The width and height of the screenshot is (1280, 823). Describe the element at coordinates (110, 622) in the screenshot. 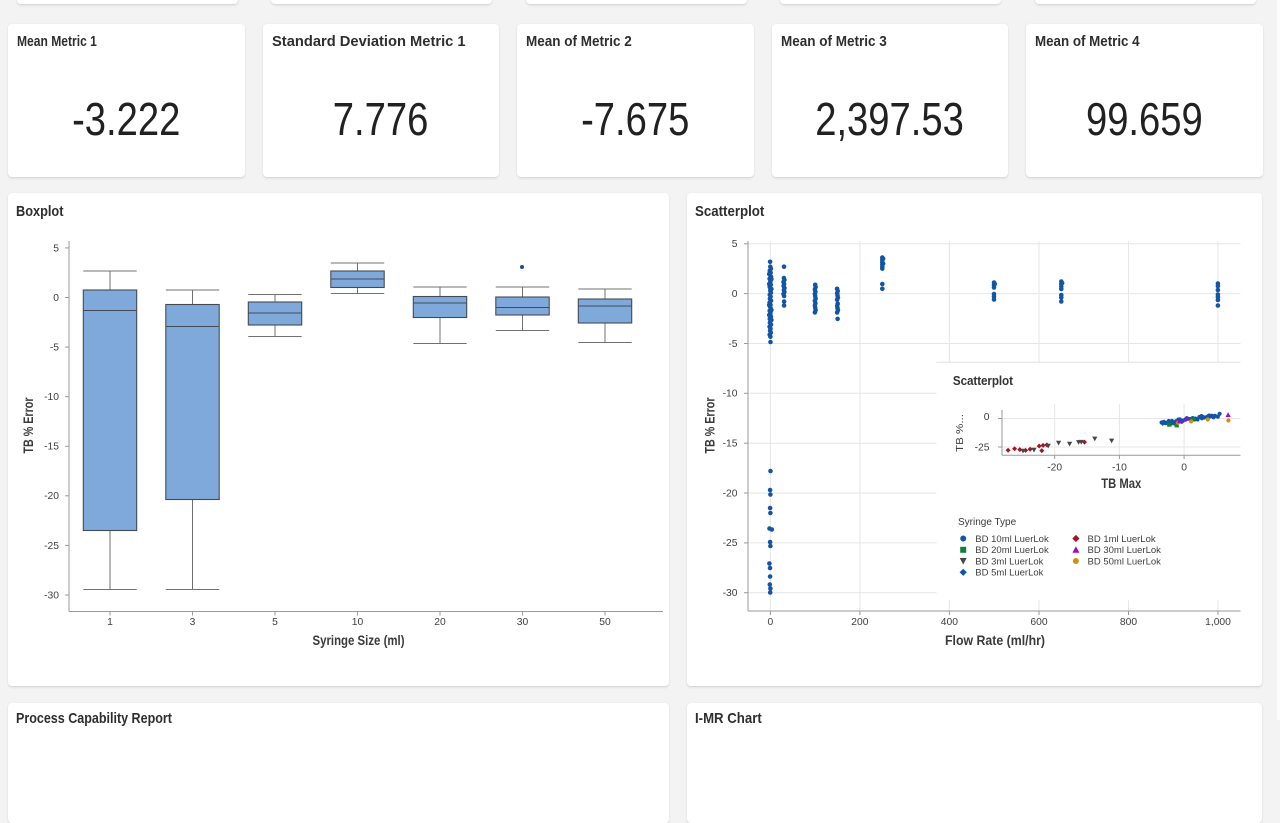

I see `svg-text: 1` at that location.